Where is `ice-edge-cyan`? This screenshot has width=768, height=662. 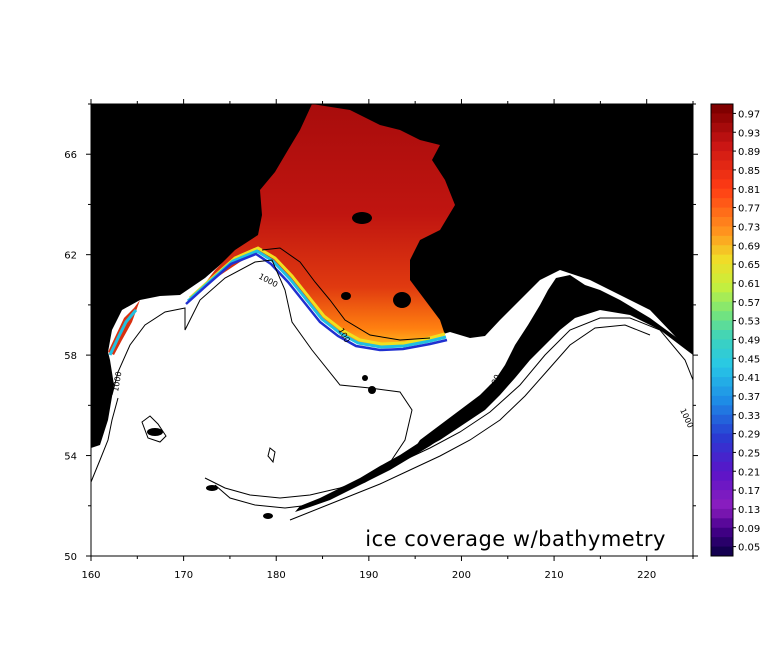 ice-edge-cyan is located at coordinates (316, 299).